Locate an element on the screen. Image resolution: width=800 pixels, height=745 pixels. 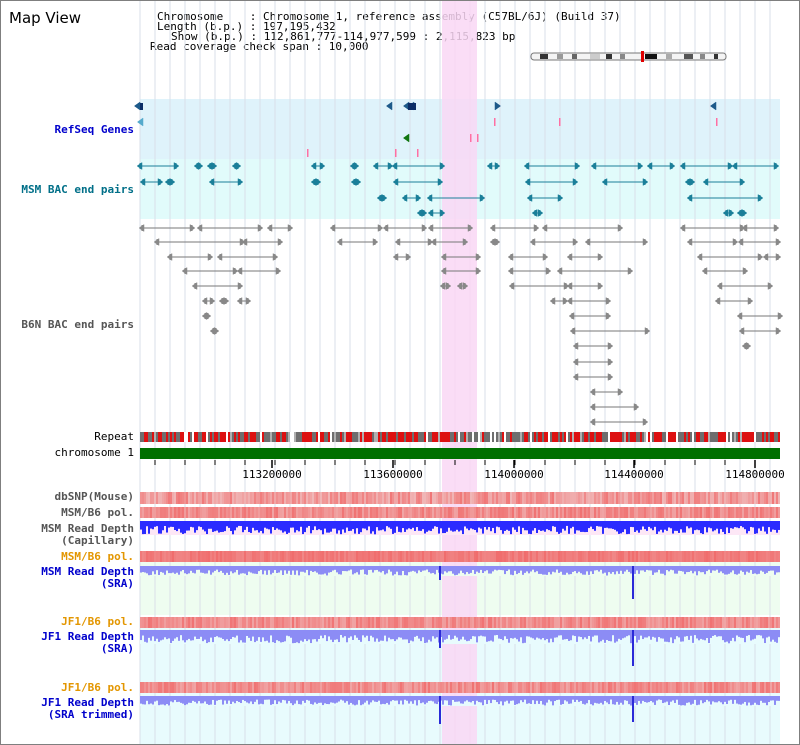
track-label-msm-read-depth-sra: MSM Read Depth is located at coordinates (87, 571).